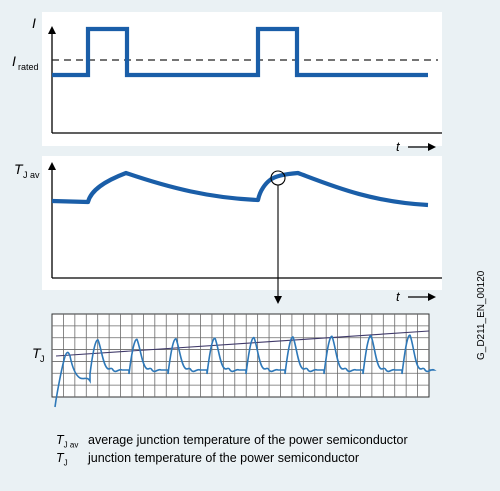  What do you see at coordinates (62, 459) in the screenshot?
I see `legend-symbol-junction: TJ` at bounding box center [62, 459].